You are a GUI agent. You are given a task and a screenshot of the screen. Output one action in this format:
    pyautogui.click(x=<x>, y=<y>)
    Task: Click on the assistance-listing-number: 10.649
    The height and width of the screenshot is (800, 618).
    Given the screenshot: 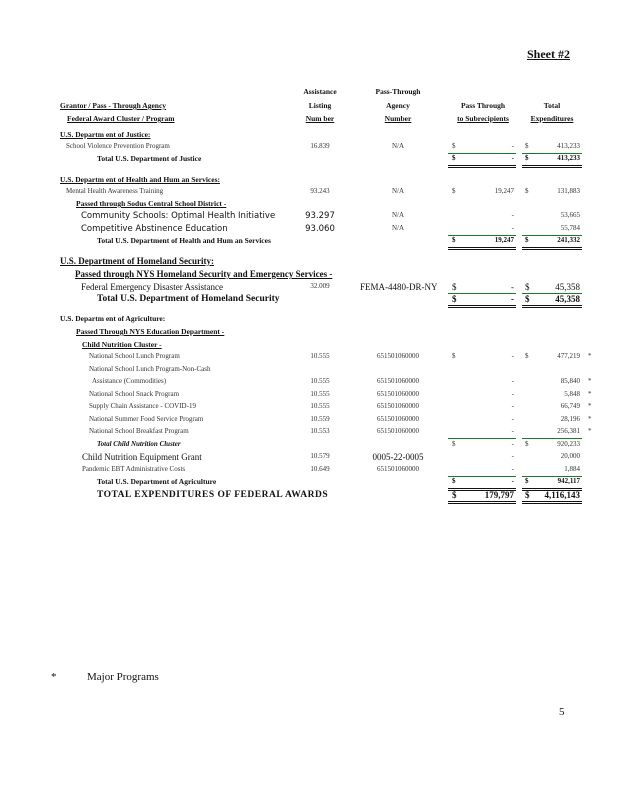 What is the action you would take?
    pyautogui.click(x=320, y=469)
    